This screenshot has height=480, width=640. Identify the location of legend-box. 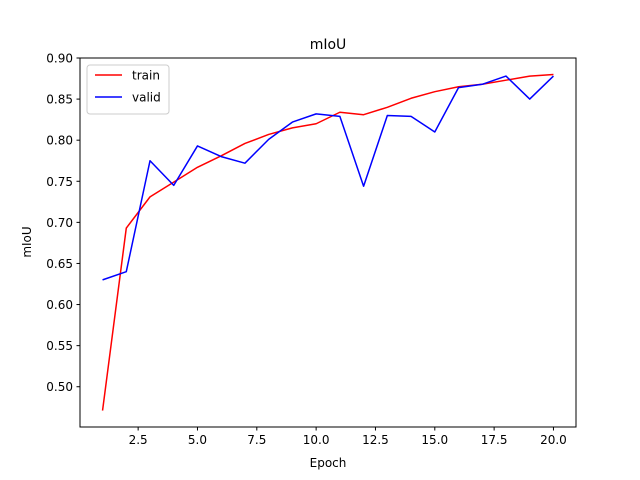
(128, 89).